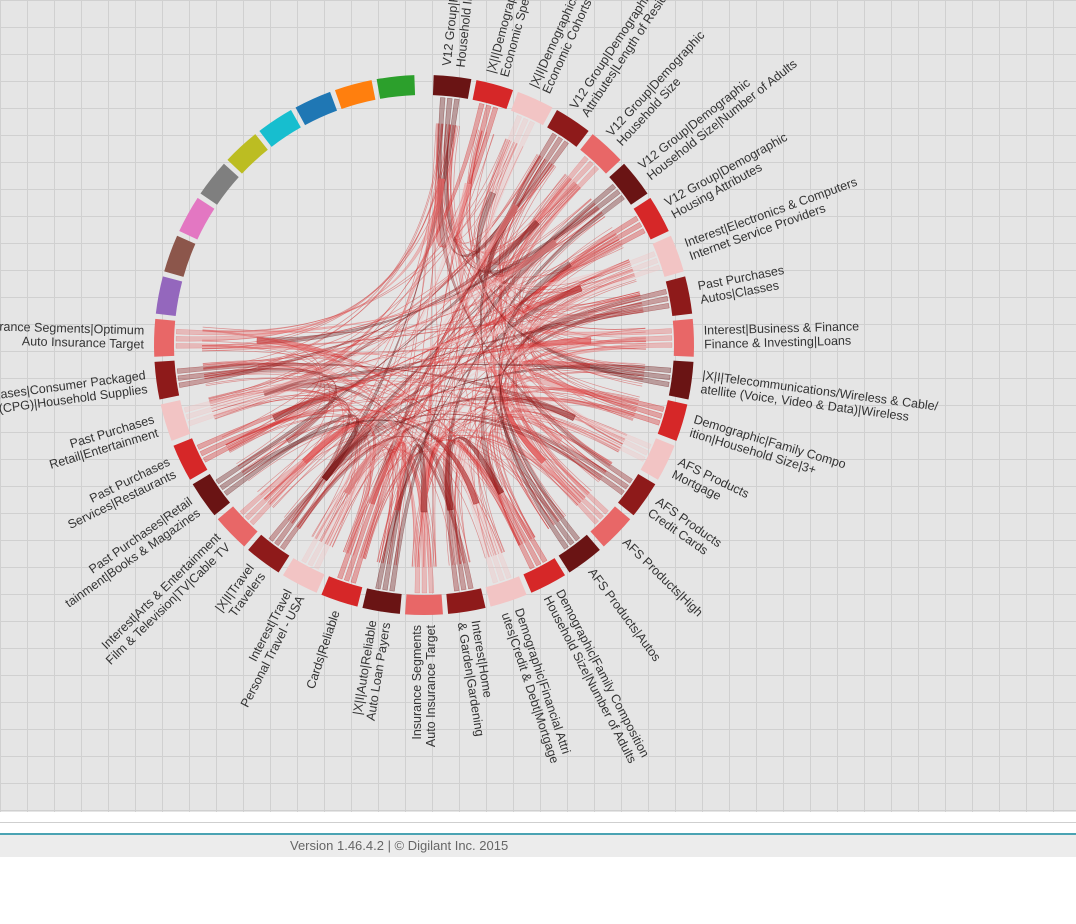 Image resolution: width=1076 pixels, height=924 pixels. What do you see at coordinates (424, 604) in the screenshot?
I see `chord-arc-insurance-segments-auto-insurance-target` at bounding box center [424, 604].